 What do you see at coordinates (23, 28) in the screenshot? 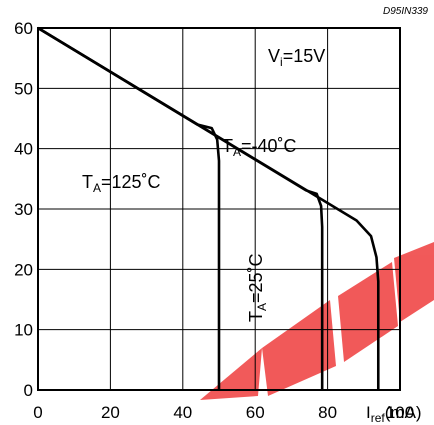
I see `y-tick-label: 60` at bounding box center [23, 28].